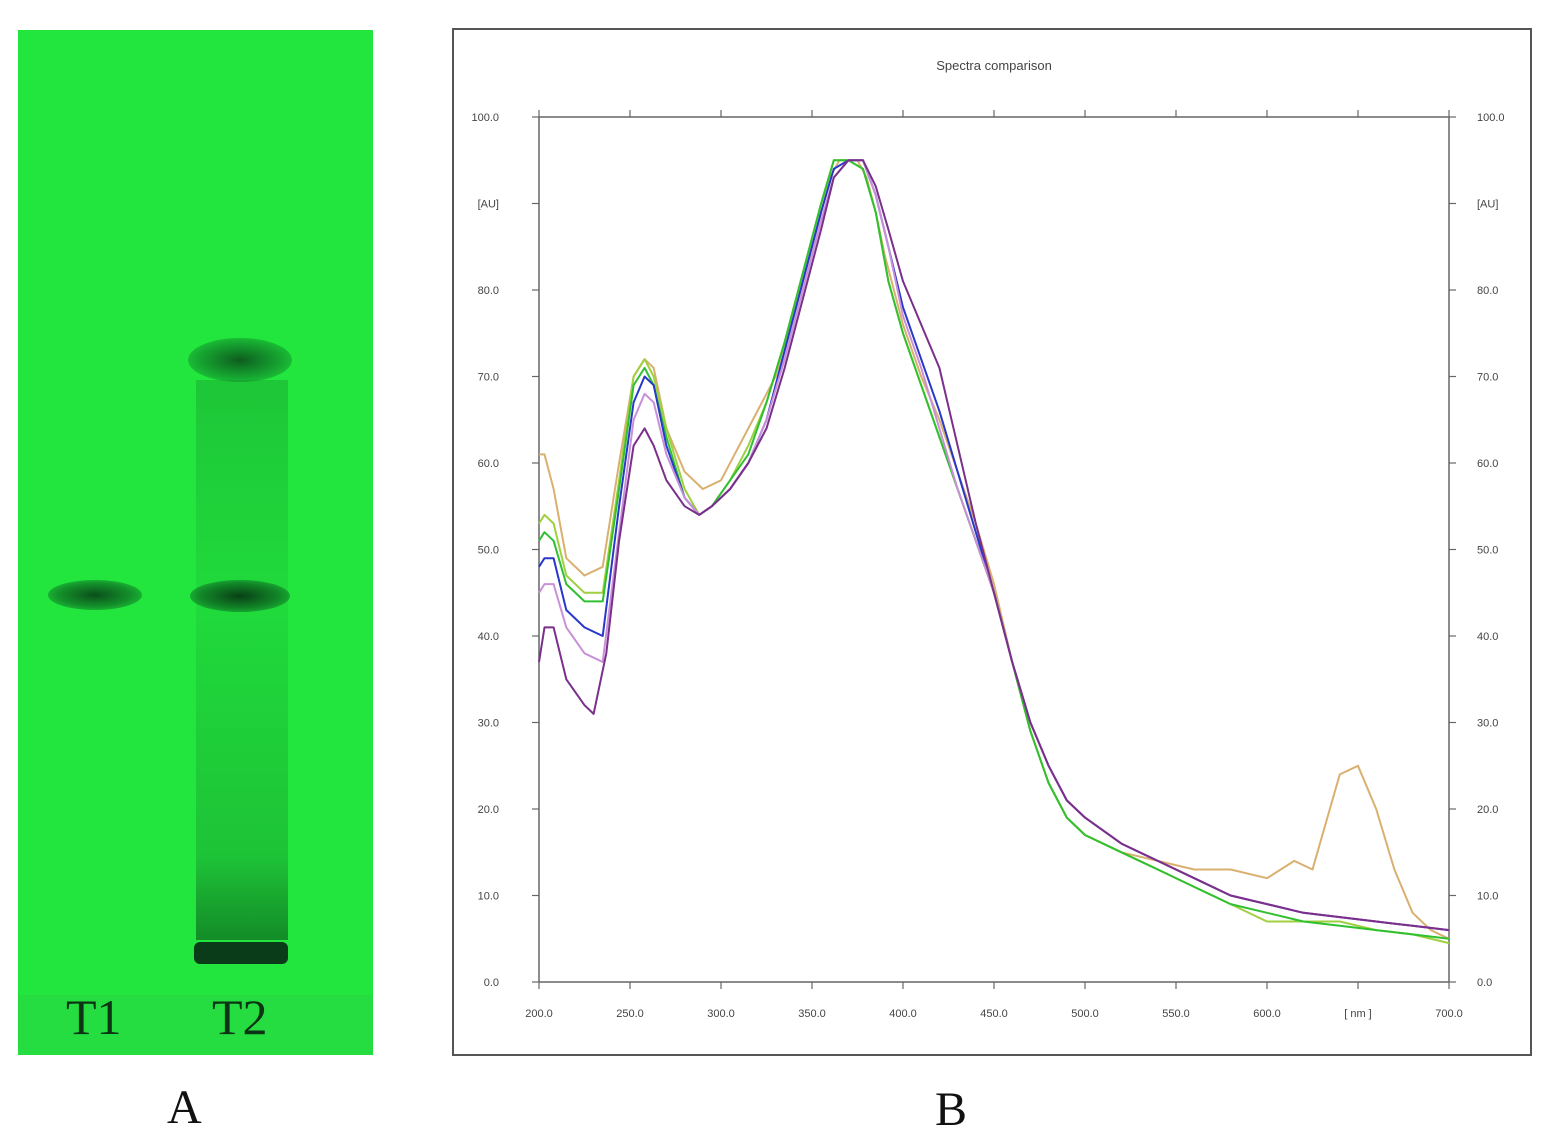  What do you see at coordinates (630, 1014) in the screenshot?
I see `x-tick-label: 250.0` at bounding box center [630, 1014].